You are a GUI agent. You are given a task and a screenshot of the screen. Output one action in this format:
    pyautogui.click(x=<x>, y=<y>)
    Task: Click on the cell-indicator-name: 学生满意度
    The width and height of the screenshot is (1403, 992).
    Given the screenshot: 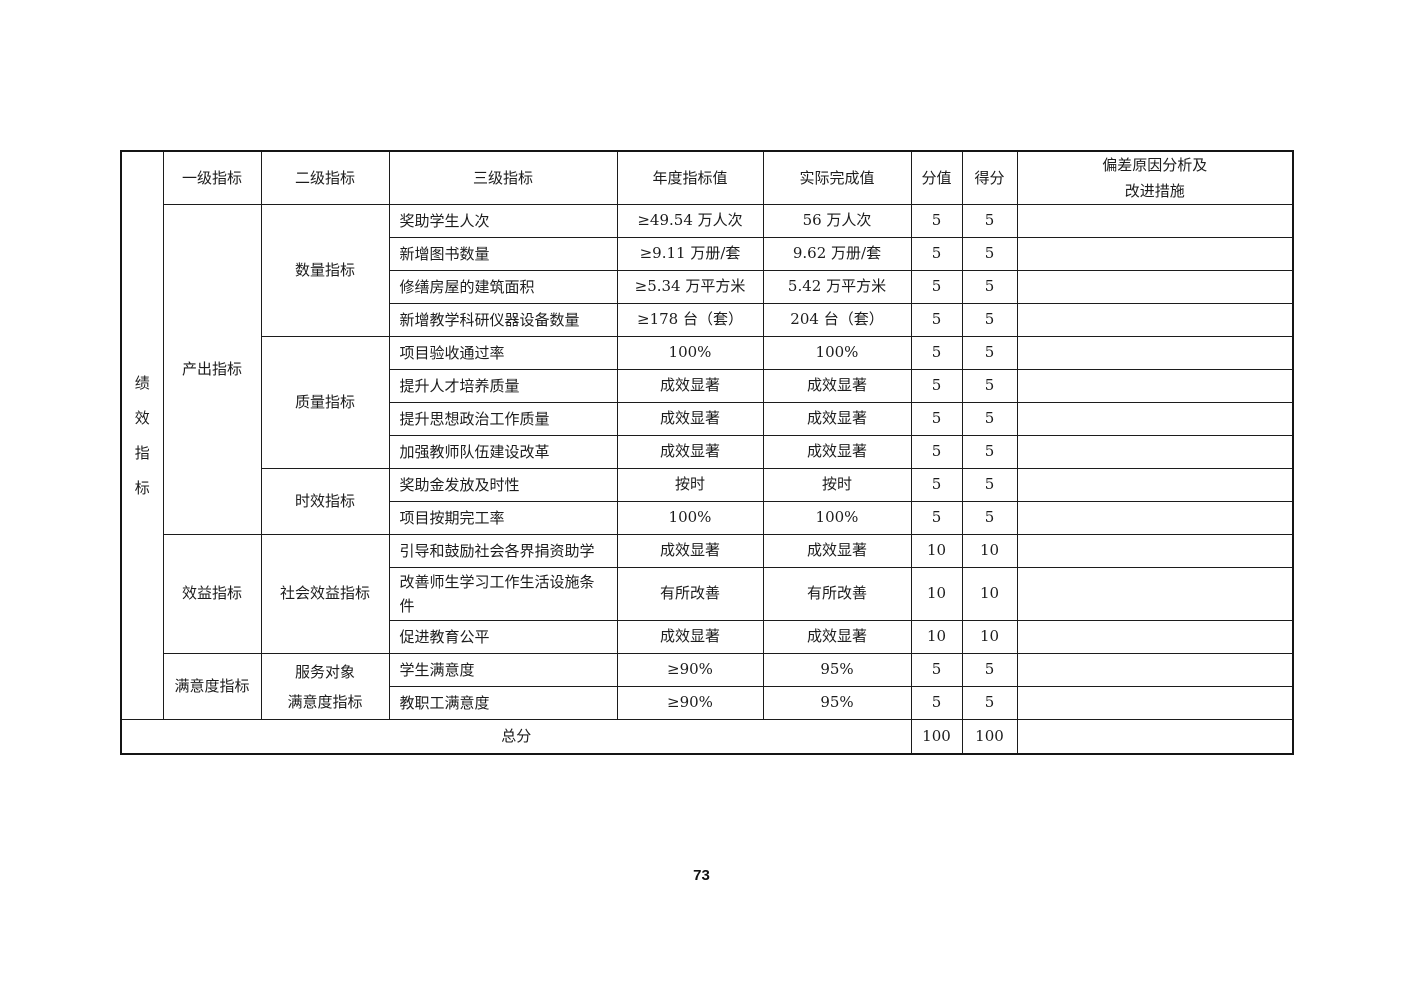 What is the action you would take?
    pyautogui.click(x=503, y=670)
    